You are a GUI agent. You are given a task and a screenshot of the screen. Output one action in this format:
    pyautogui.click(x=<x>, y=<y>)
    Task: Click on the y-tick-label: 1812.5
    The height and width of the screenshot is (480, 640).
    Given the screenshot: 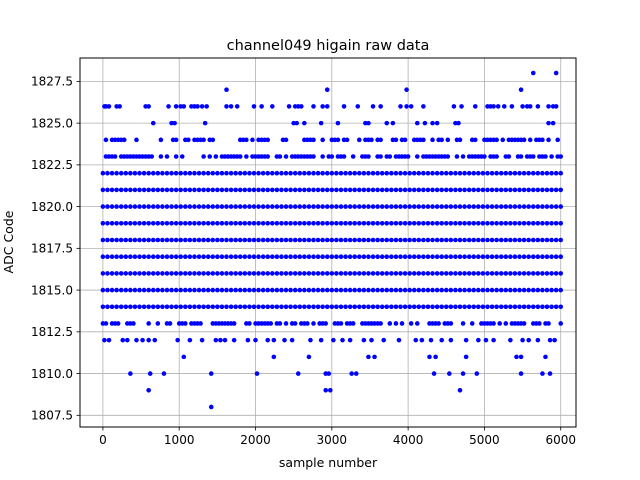 What is the action you would take?
    pyautogui.click(x=52, y=332)
    